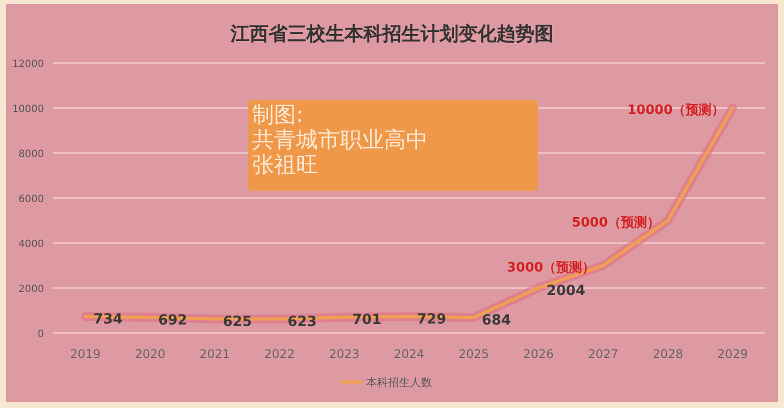  What do you see at coordinates (603, 354) in the screenshot?
I see `x-tick-label: 2027` at bounding box center [603, 354].